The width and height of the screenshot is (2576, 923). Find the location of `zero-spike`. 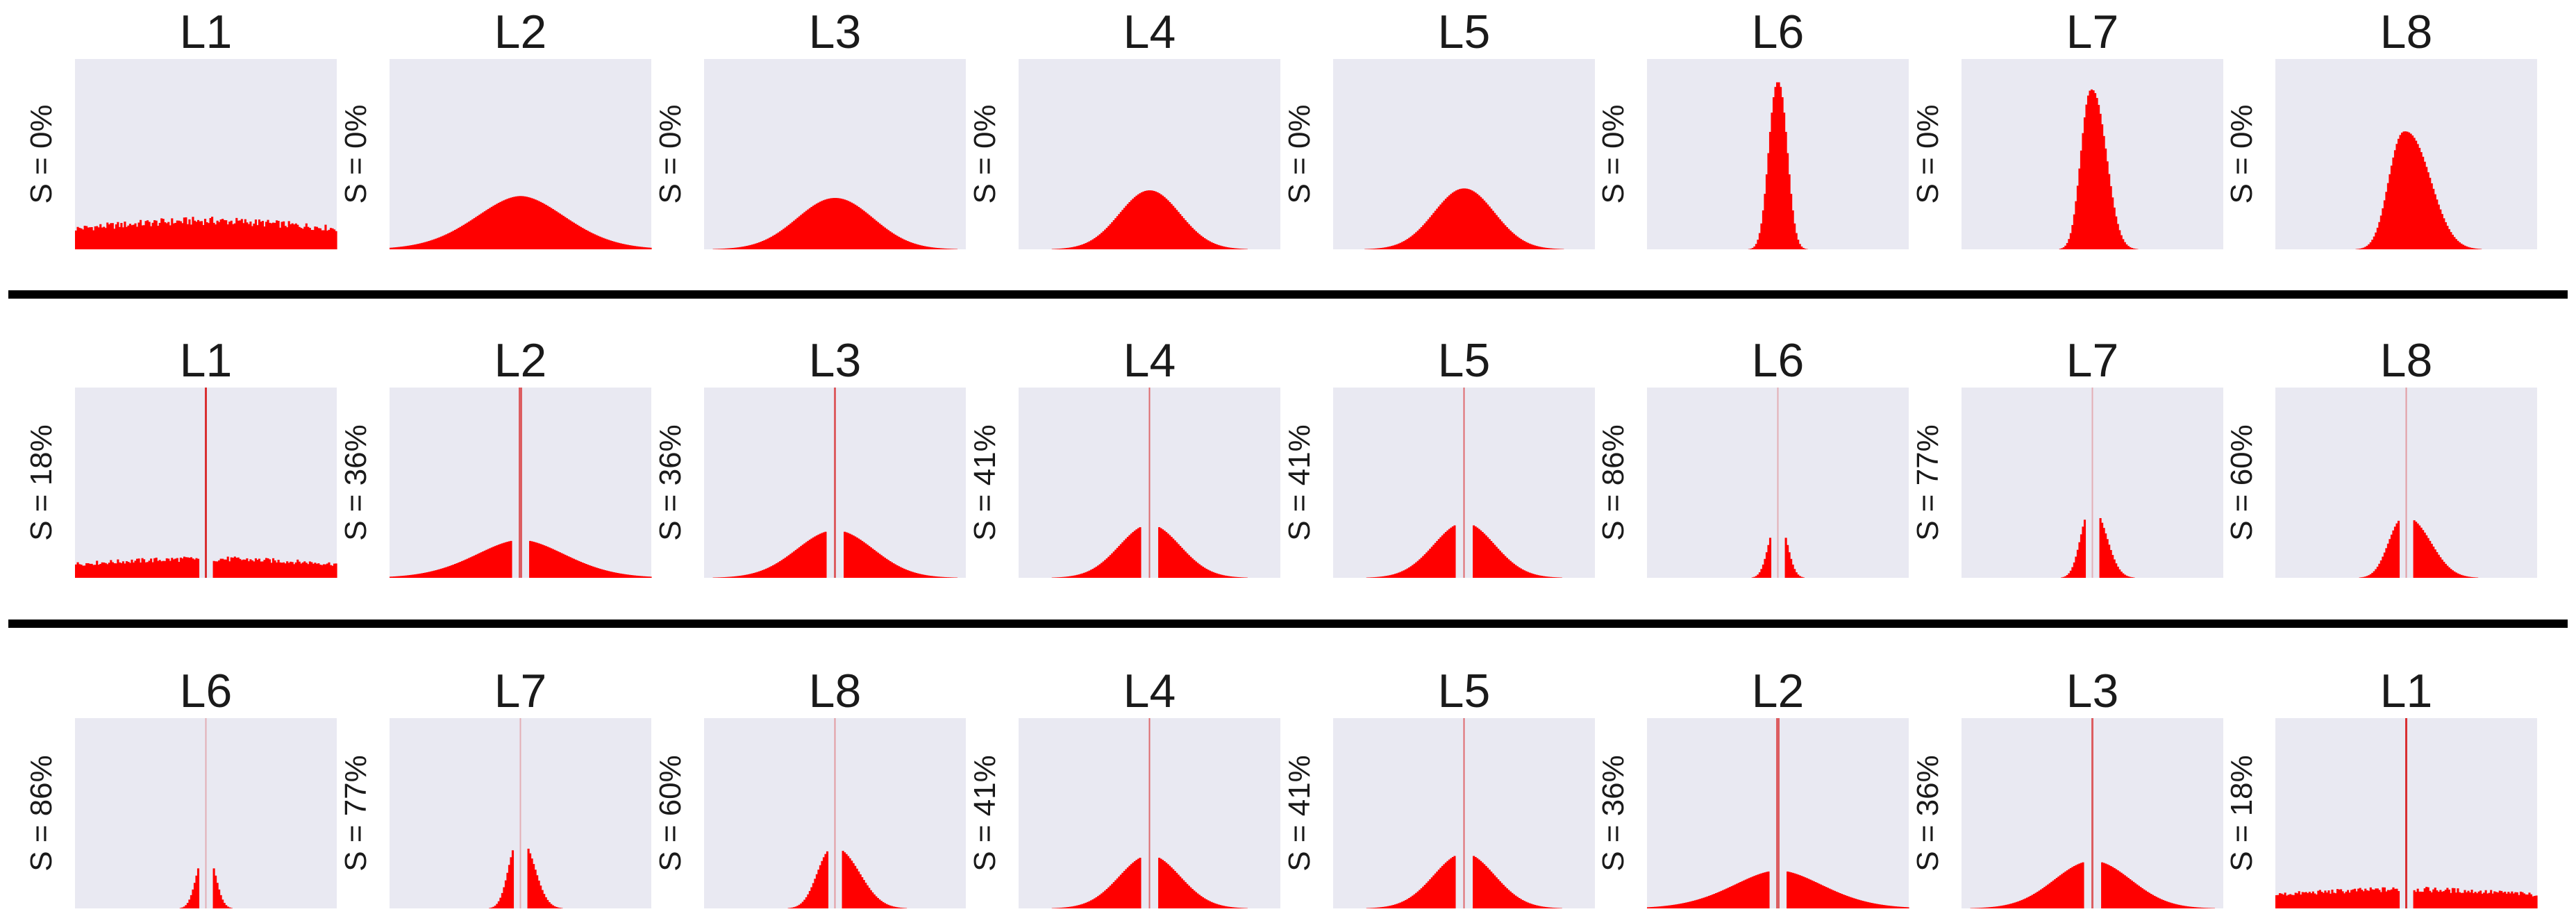

zero-spike is located at coordinates (835, 813).